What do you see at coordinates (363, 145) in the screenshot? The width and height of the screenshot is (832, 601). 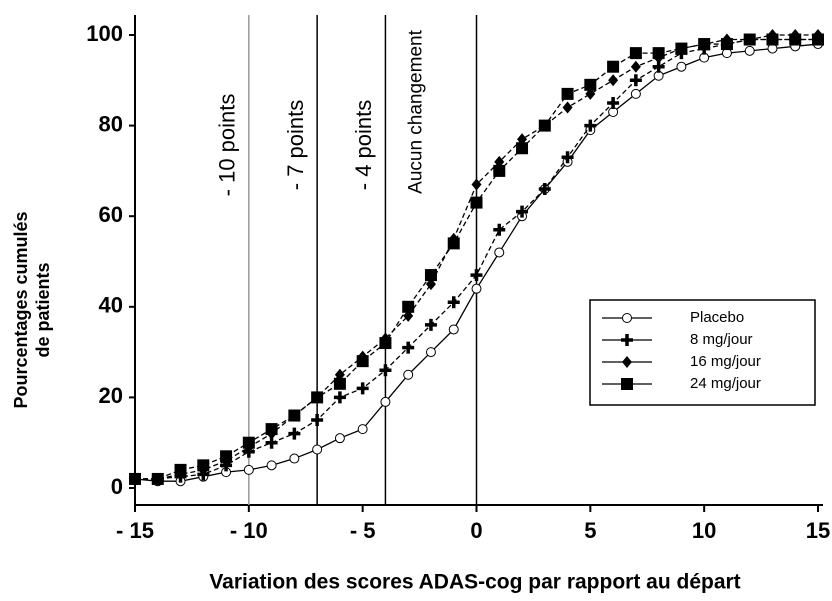 I see `annotation: - 4 points` at bounding box center [363, 145].